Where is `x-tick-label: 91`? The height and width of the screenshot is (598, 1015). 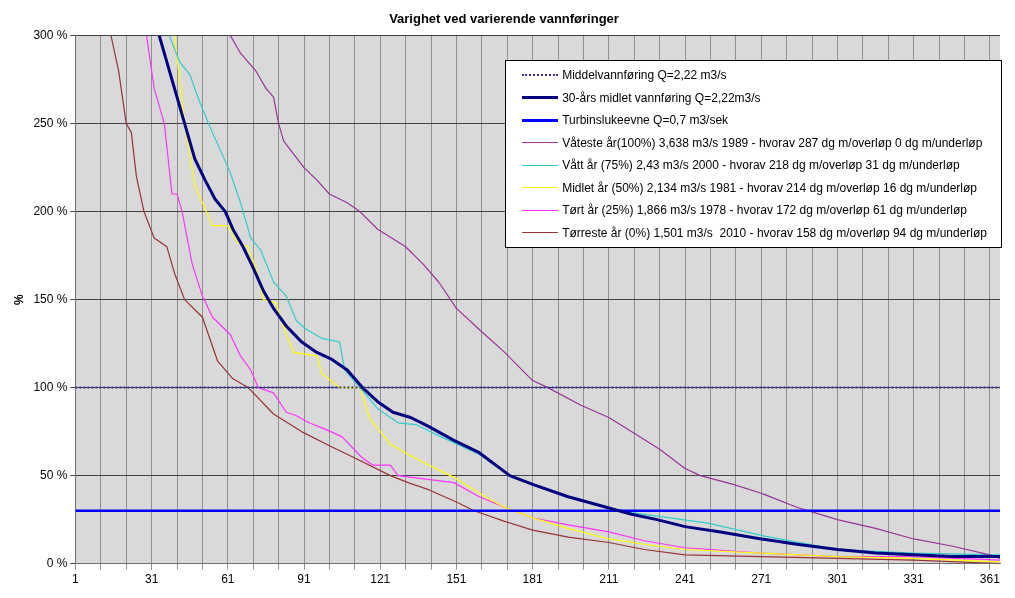 x-tick-label: 91 is located at coordinates (304, 579).